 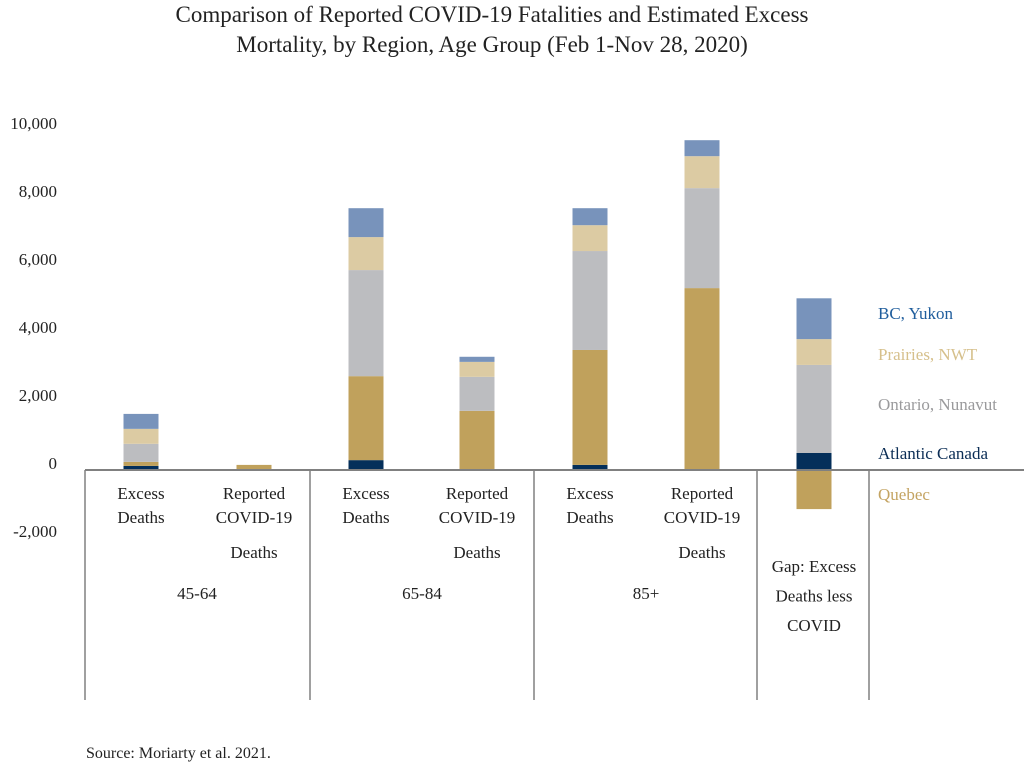 I want to click on y-tick-label: 2,000, so click(x=38, y=395).